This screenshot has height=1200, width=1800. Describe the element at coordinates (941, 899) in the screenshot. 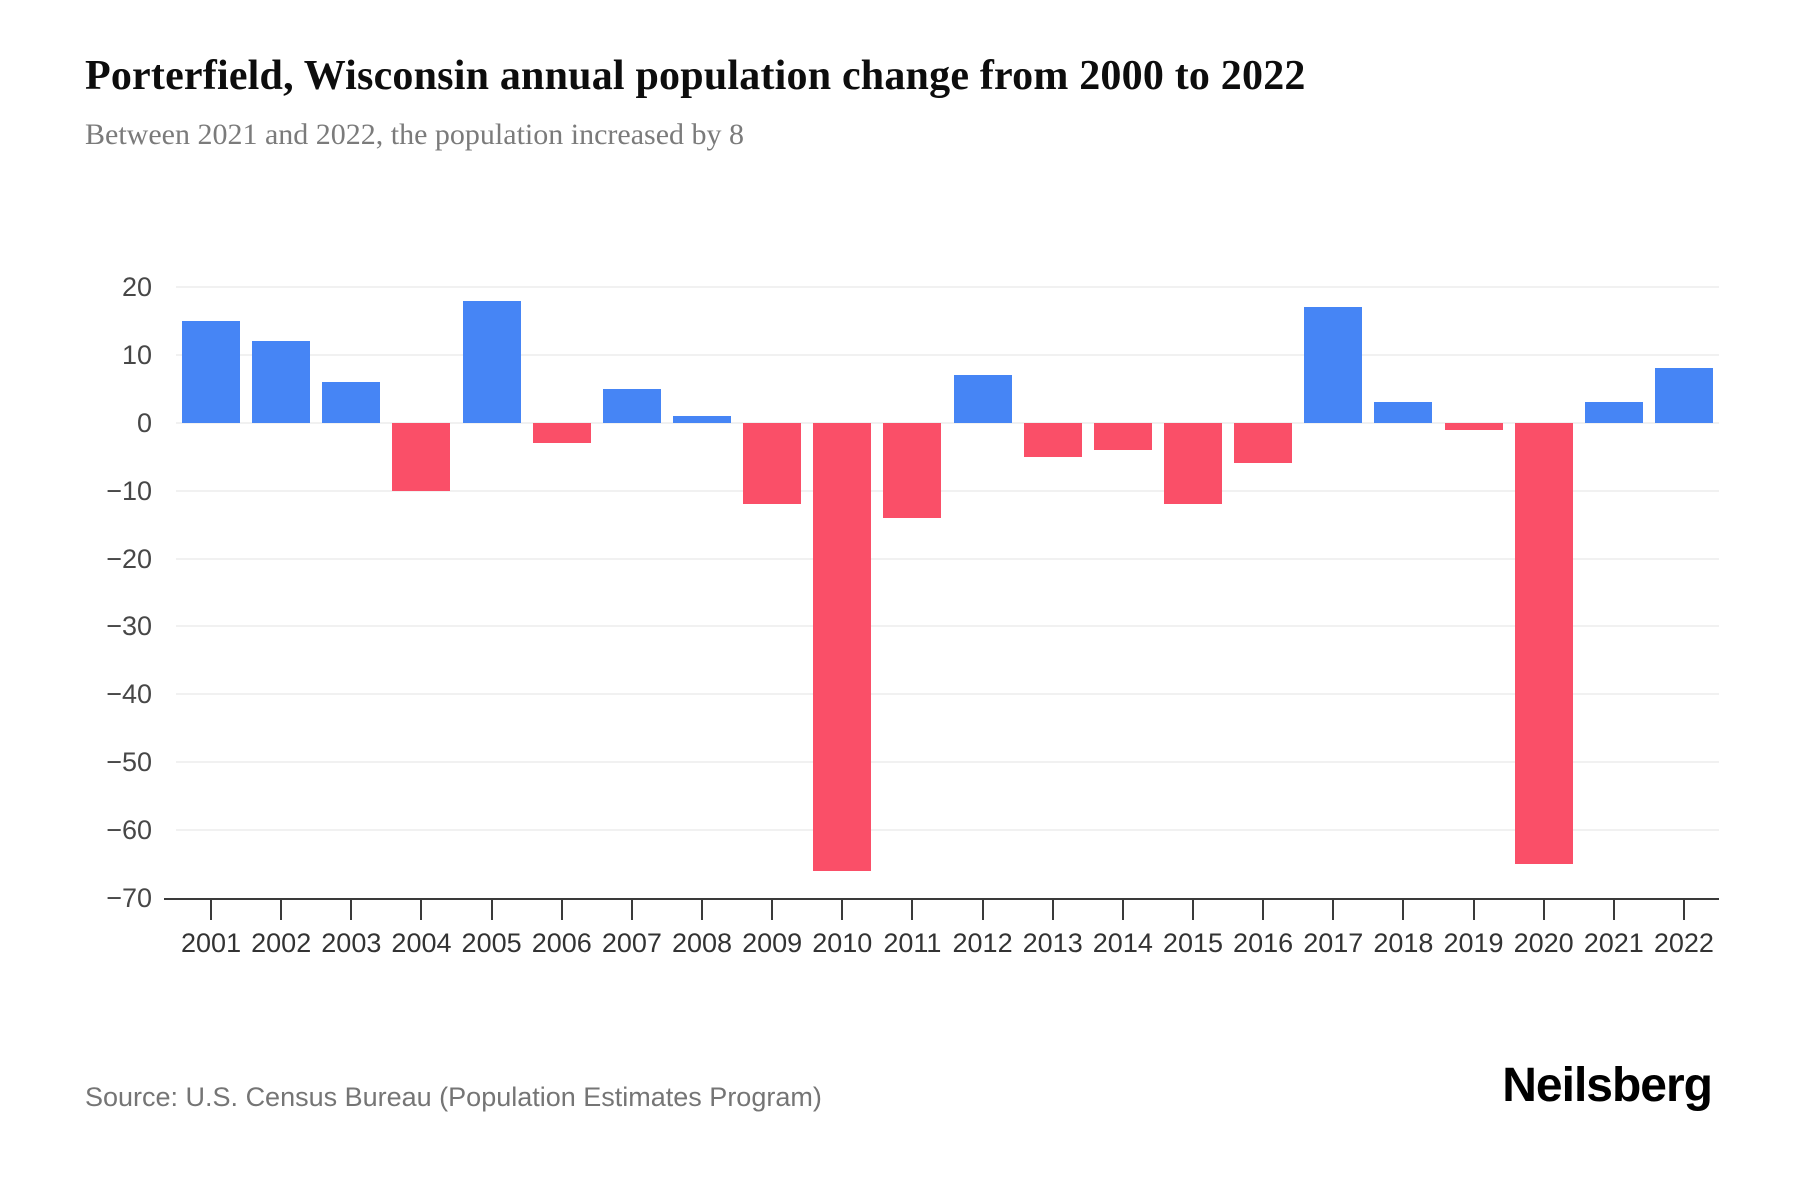

I see `x-axis-line` at that location.